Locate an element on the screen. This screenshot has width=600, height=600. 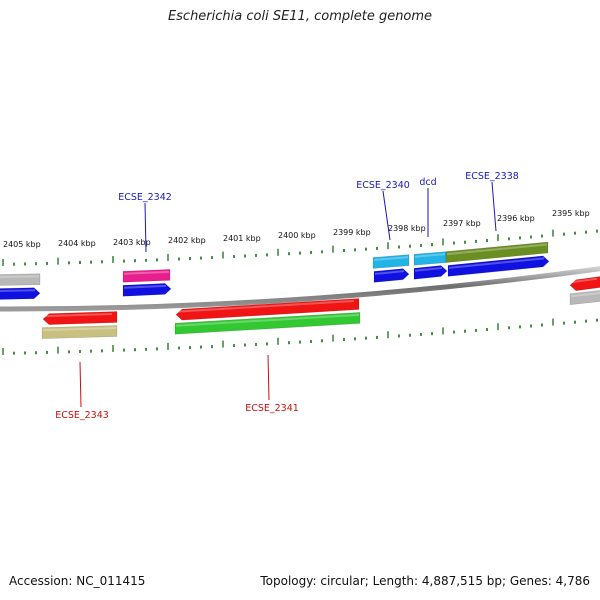
gene-feature-top-gray is located at coordinates (20, 279).